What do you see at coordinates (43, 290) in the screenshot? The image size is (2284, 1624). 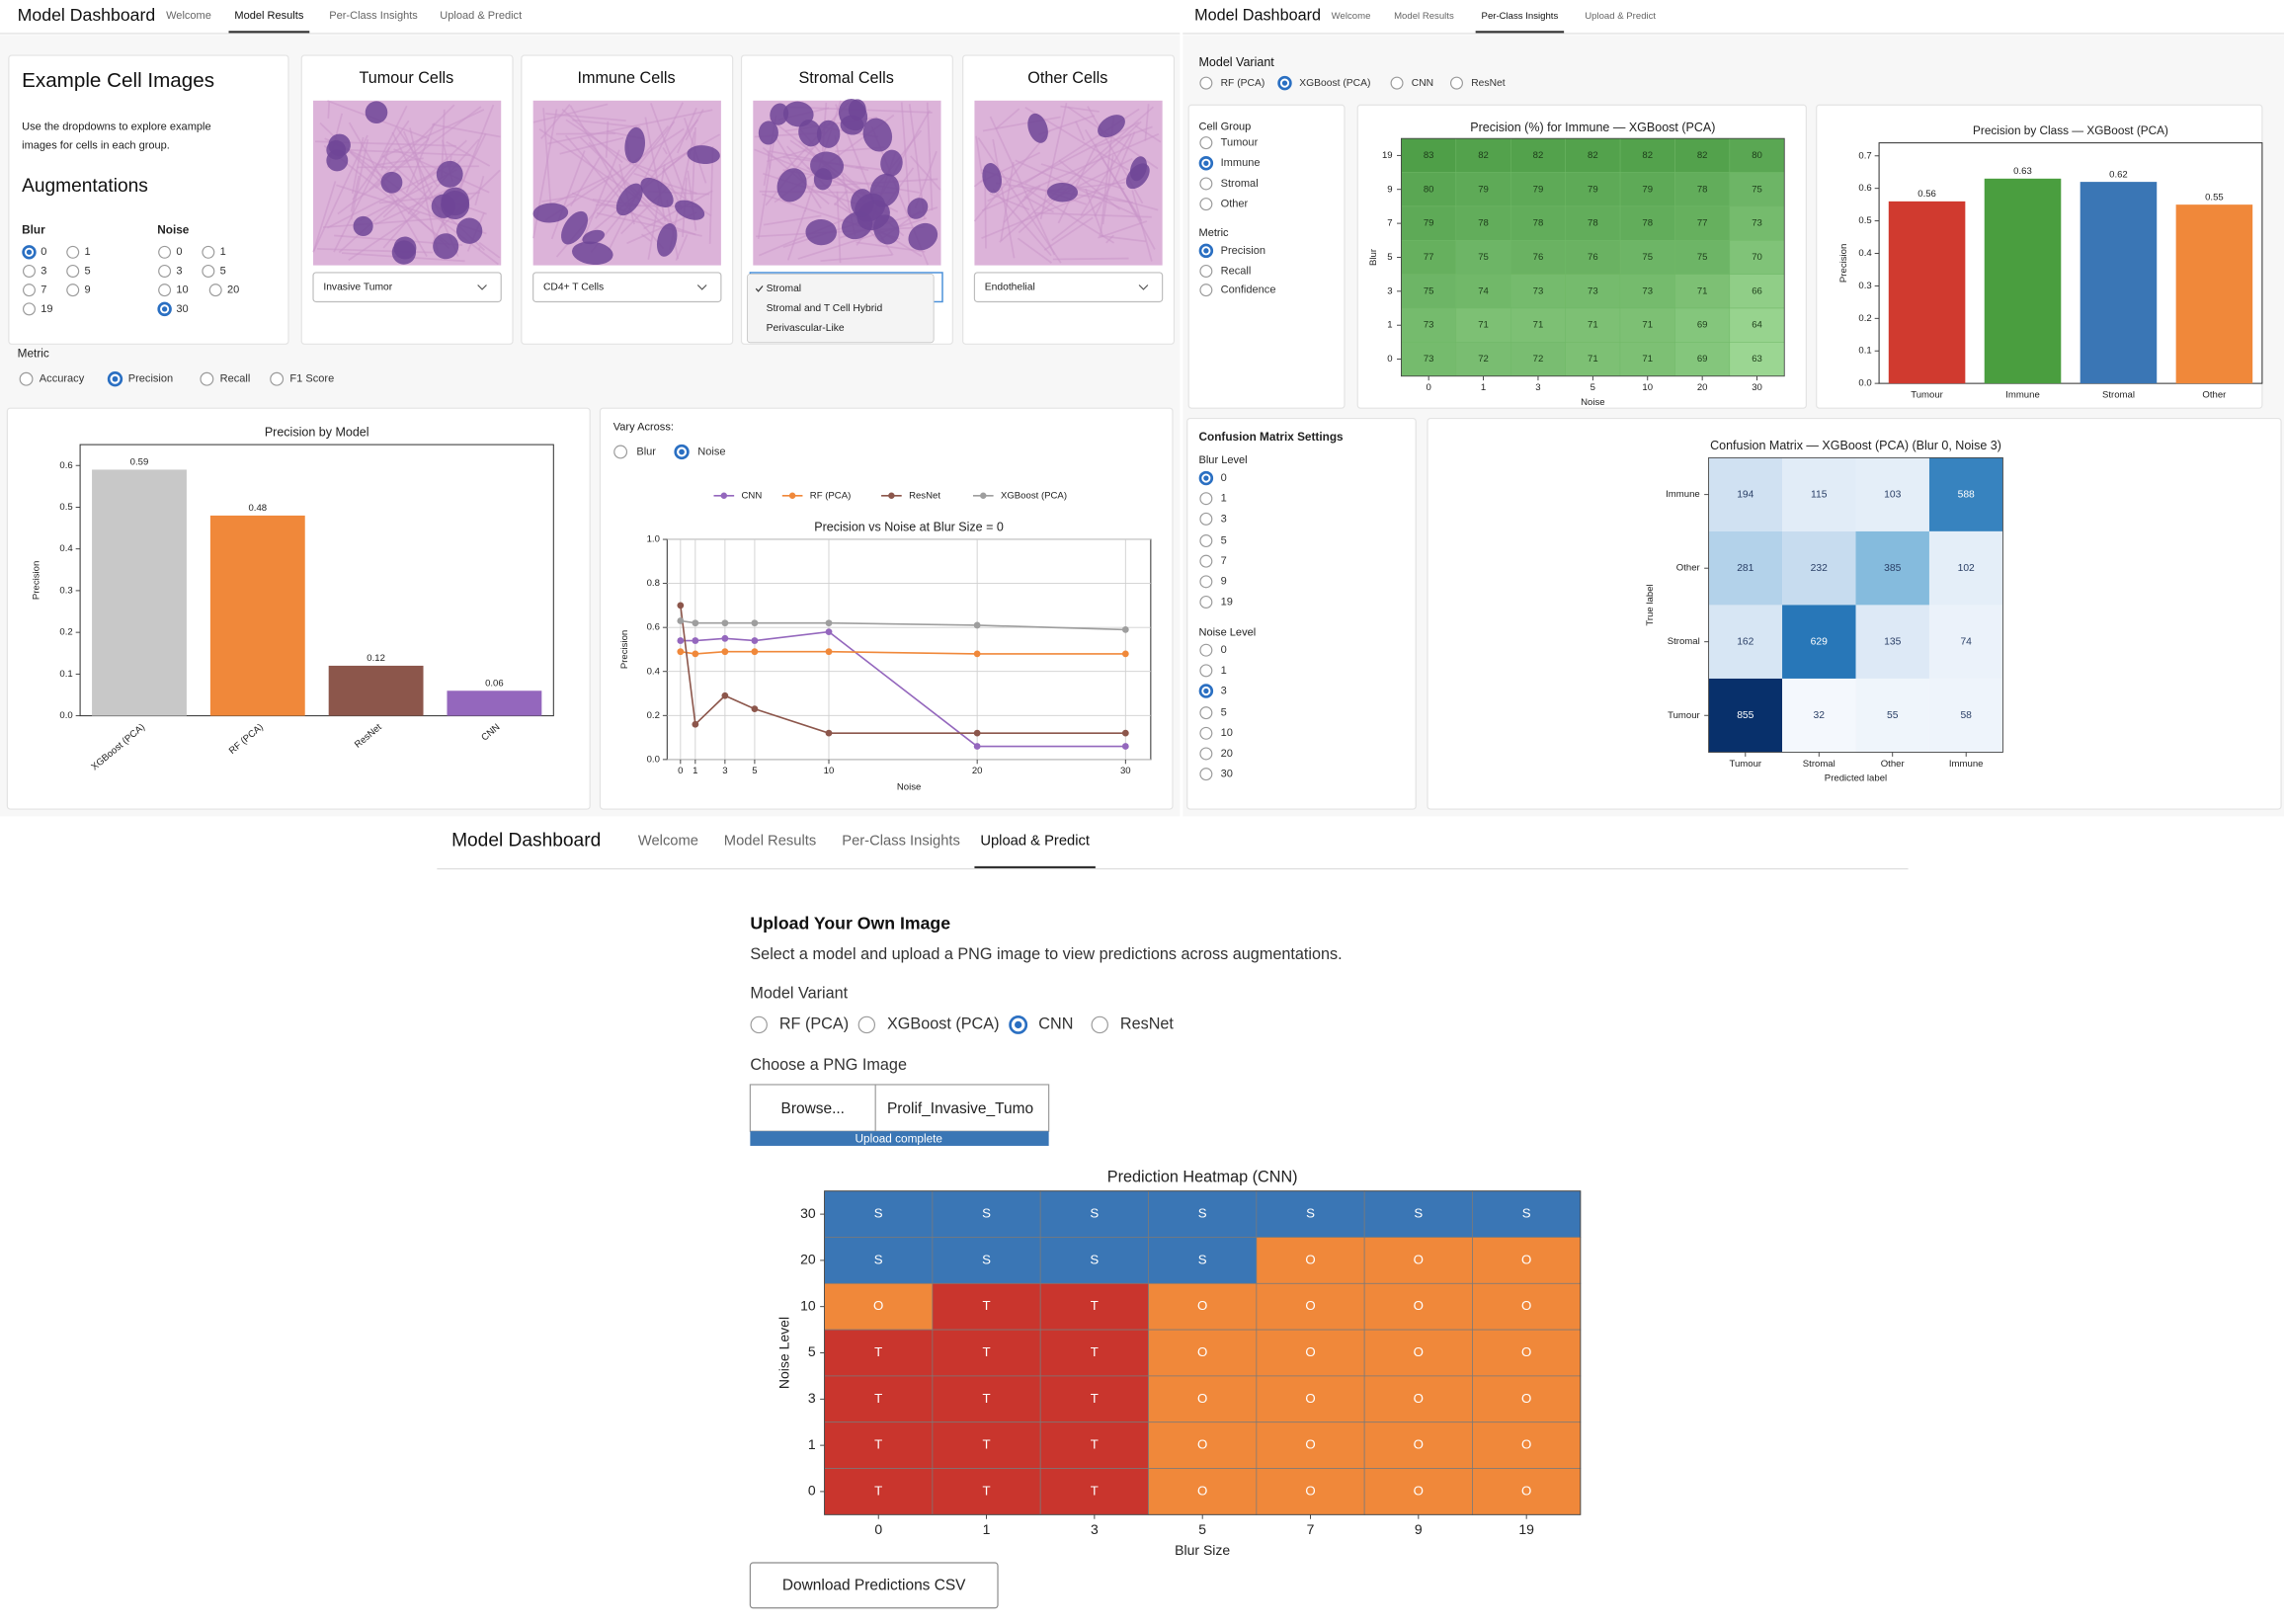 I see `radio-label: 7` at bounding box center [43, 290].